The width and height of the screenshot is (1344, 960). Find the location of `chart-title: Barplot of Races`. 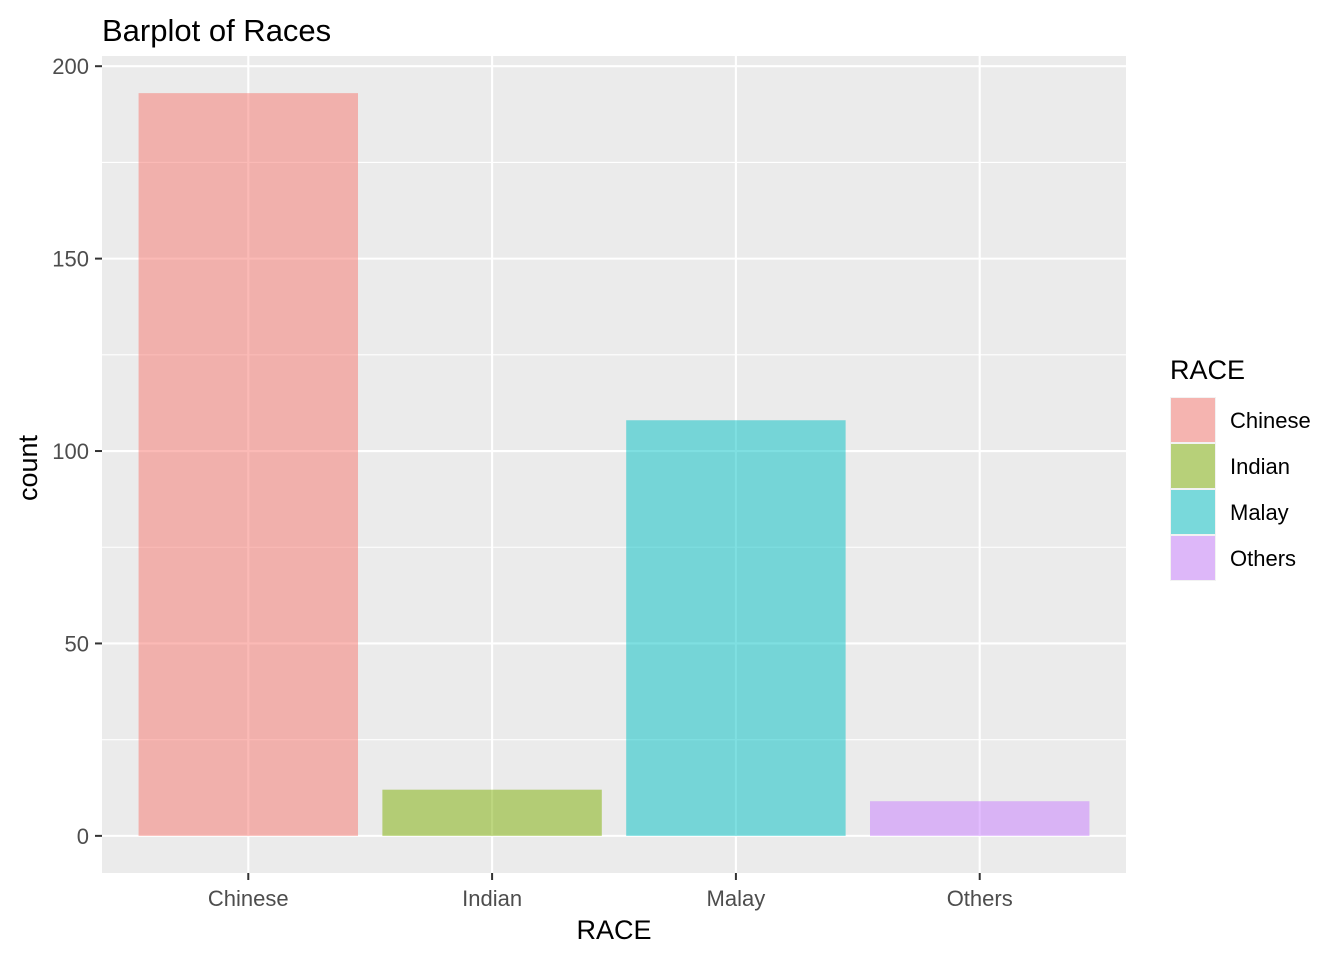

chart-title: Barplot of Races is located at coordinates (216, 30).